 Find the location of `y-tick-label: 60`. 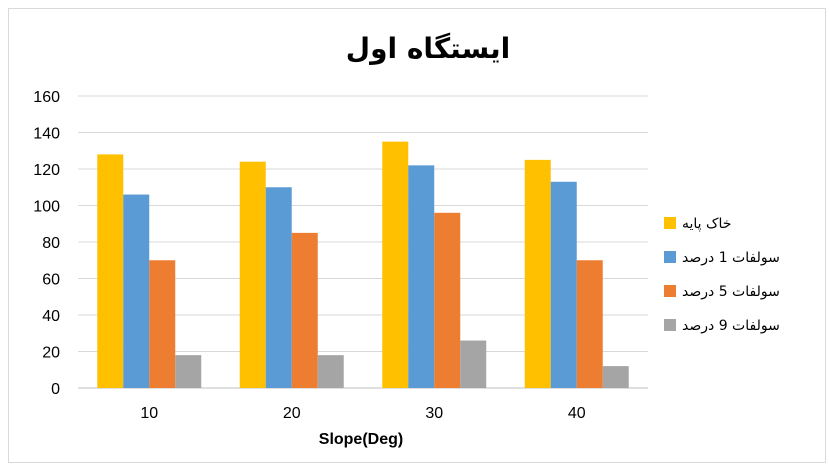

y-tick-label: 60 is located at coordinates (51, 280).